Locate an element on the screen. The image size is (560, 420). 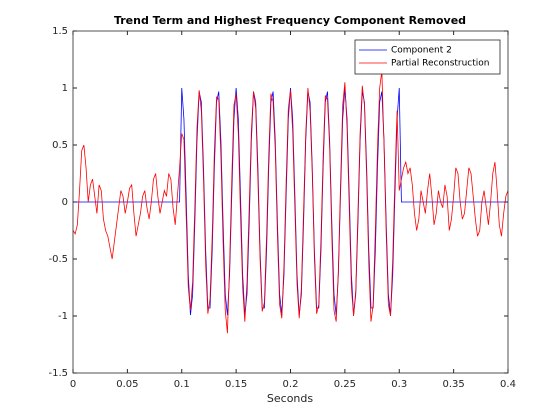
x-tick-label: 0.1 is located at coordinates (182, 384).